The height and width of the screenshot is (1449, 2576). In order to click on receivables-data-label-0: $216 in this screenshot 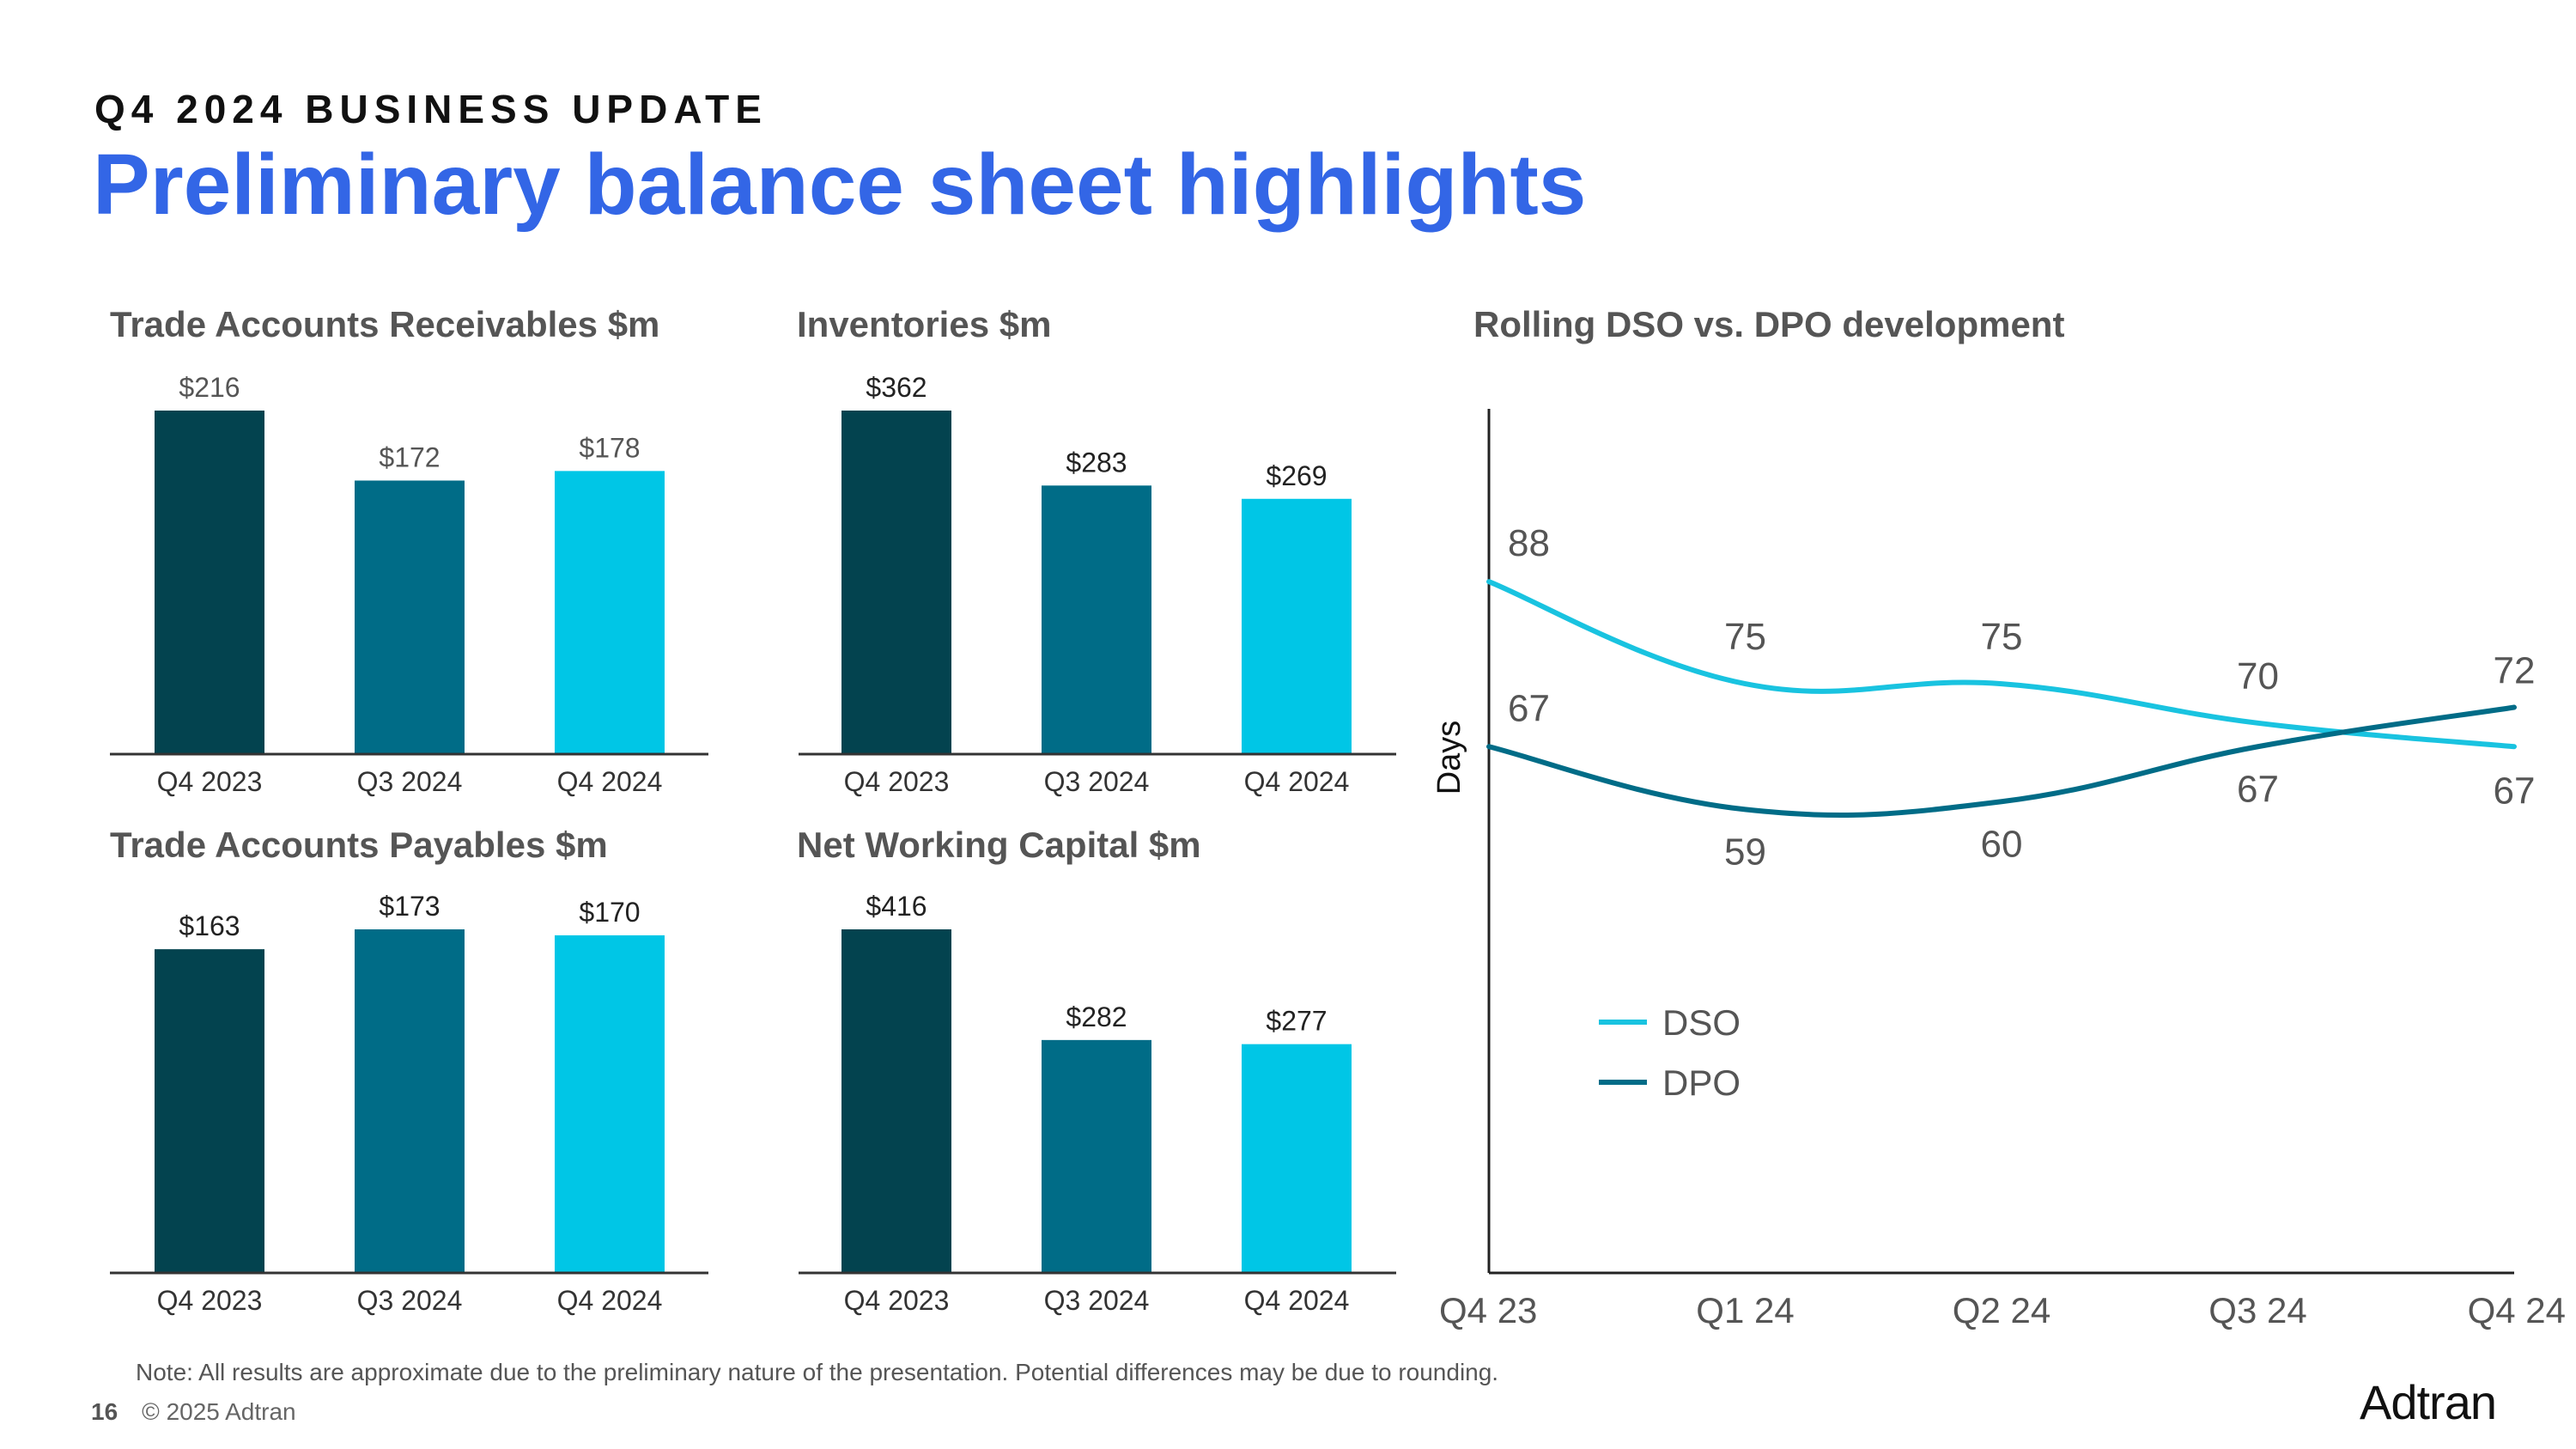, I will do `click(209, 387)`.